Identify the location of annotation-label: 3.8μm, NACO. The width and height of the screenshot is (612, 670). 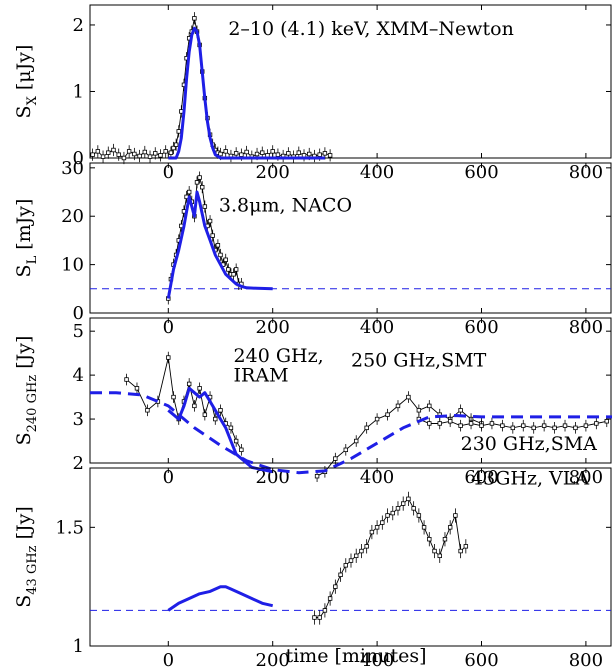
(285, 205).